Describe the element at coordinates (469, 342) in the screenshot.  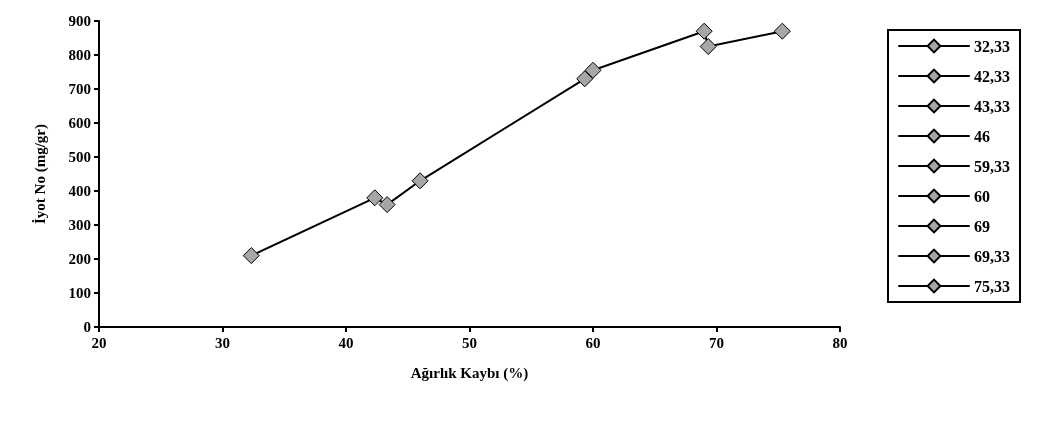
I see `x-tick-label: 50` at that location.